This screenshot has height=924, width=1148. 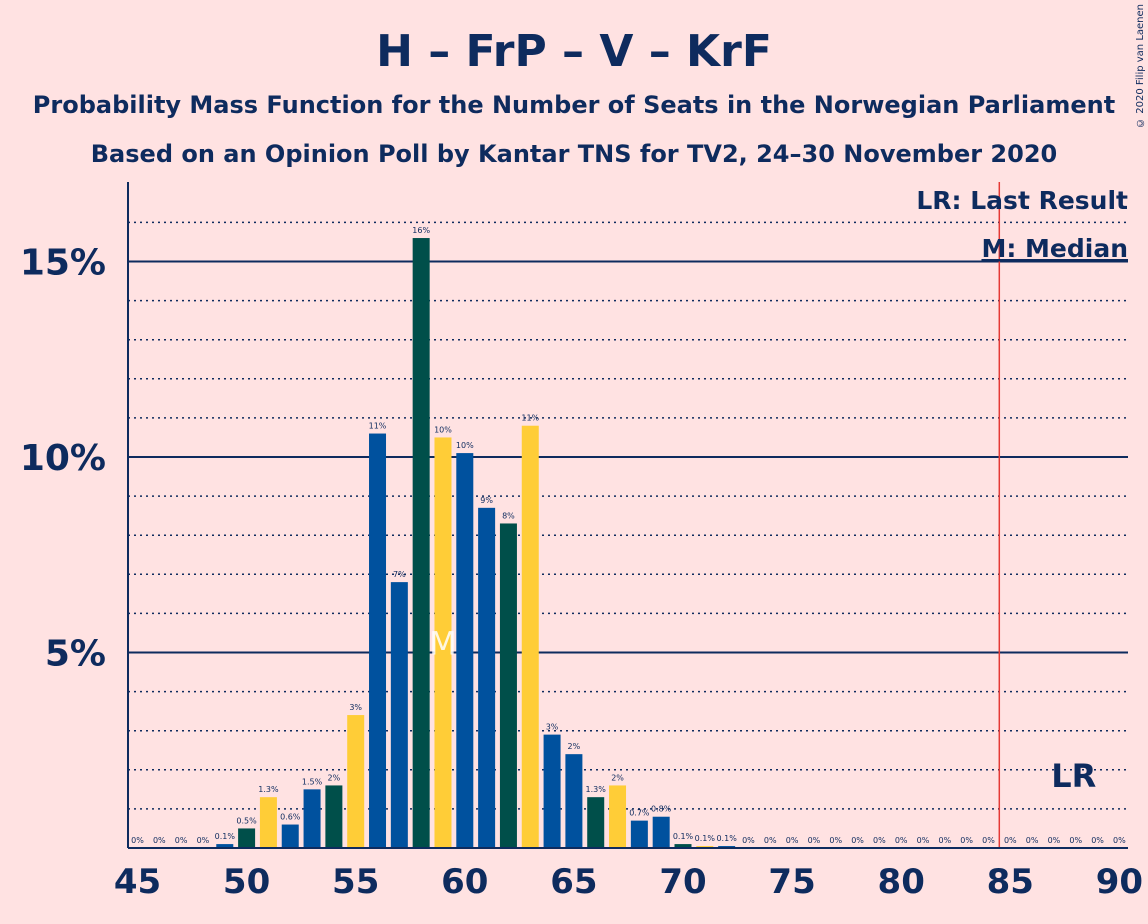 What do you see at coordinates (1054, 248) in the screenshot?
I see `legend-median: M: Median` at bounding box center [1054, 248].